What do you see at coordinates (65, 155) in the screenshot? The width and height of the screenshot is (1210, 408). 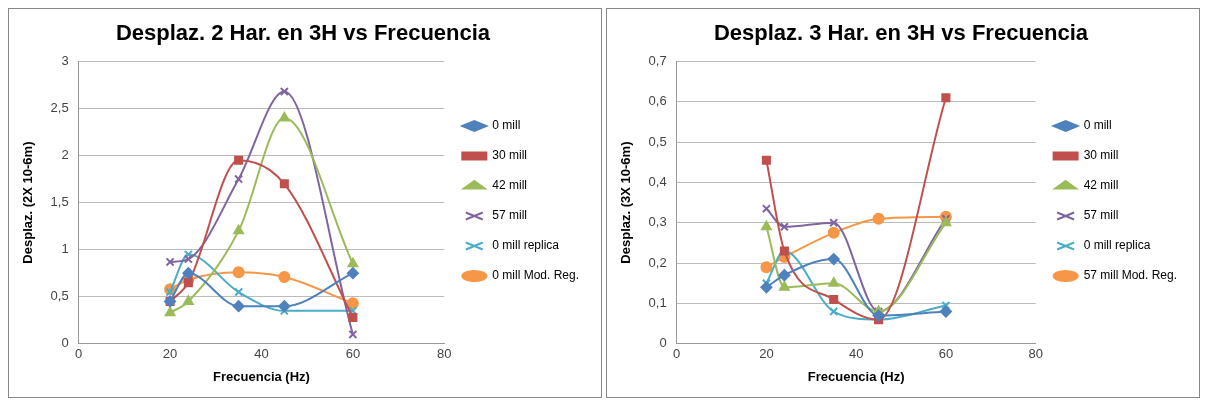 I see `y-tick-label: 2` at bounding box center [65, 155].